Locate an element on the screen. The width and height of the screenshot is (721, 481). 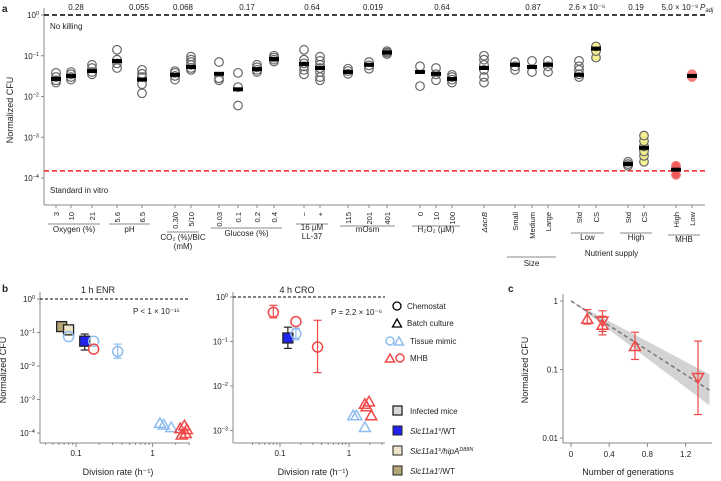
x-tick-label: 0.8 is located at coordinates (648, 454).